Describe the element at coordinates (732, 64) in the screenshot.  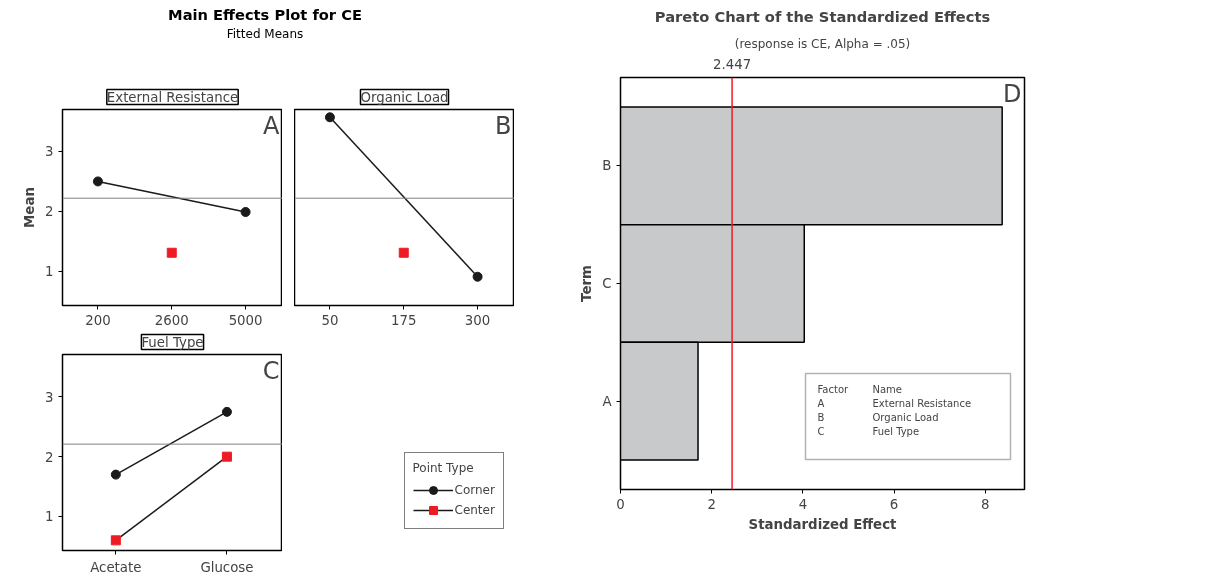
I see `ref-line-label: 2.447` at that location.